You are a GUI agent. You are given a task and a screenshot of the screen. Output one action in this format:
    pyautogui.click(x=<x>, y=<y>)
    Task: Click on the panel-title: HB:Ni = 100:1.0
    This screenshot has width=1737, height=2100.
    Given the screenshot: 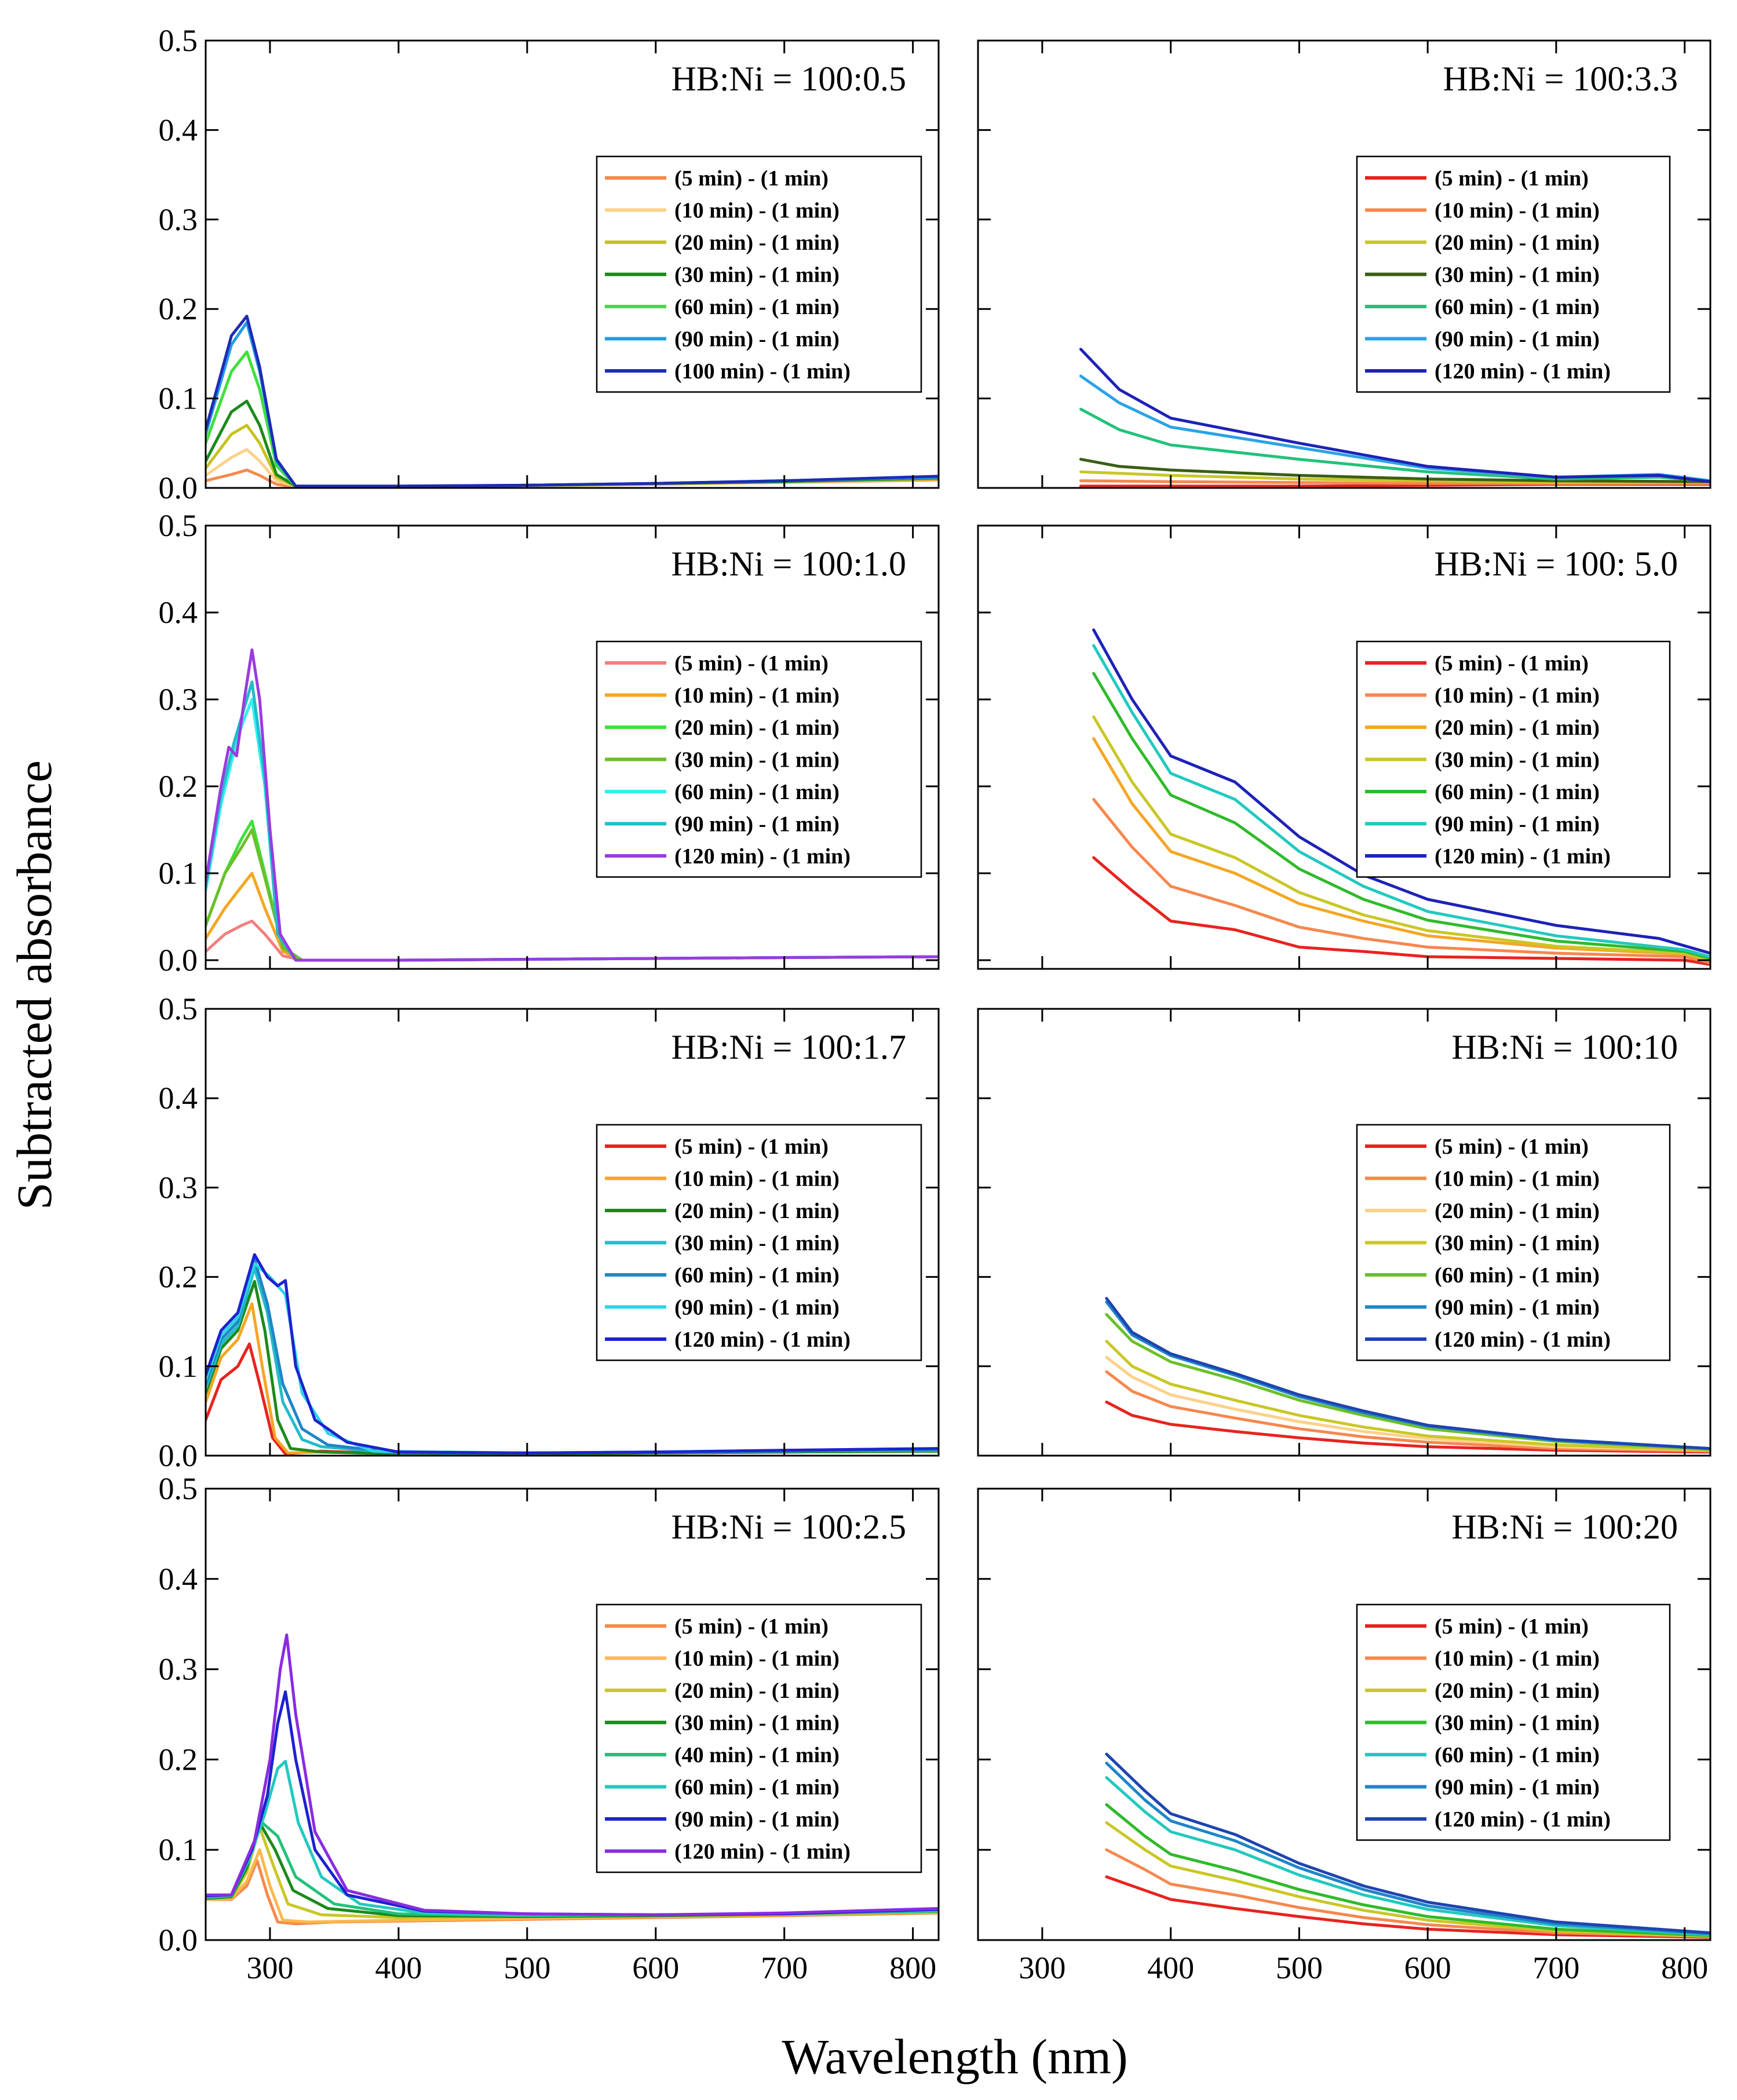 What is the action you would take?
    pyautogui.click(x=788, y=564)
    